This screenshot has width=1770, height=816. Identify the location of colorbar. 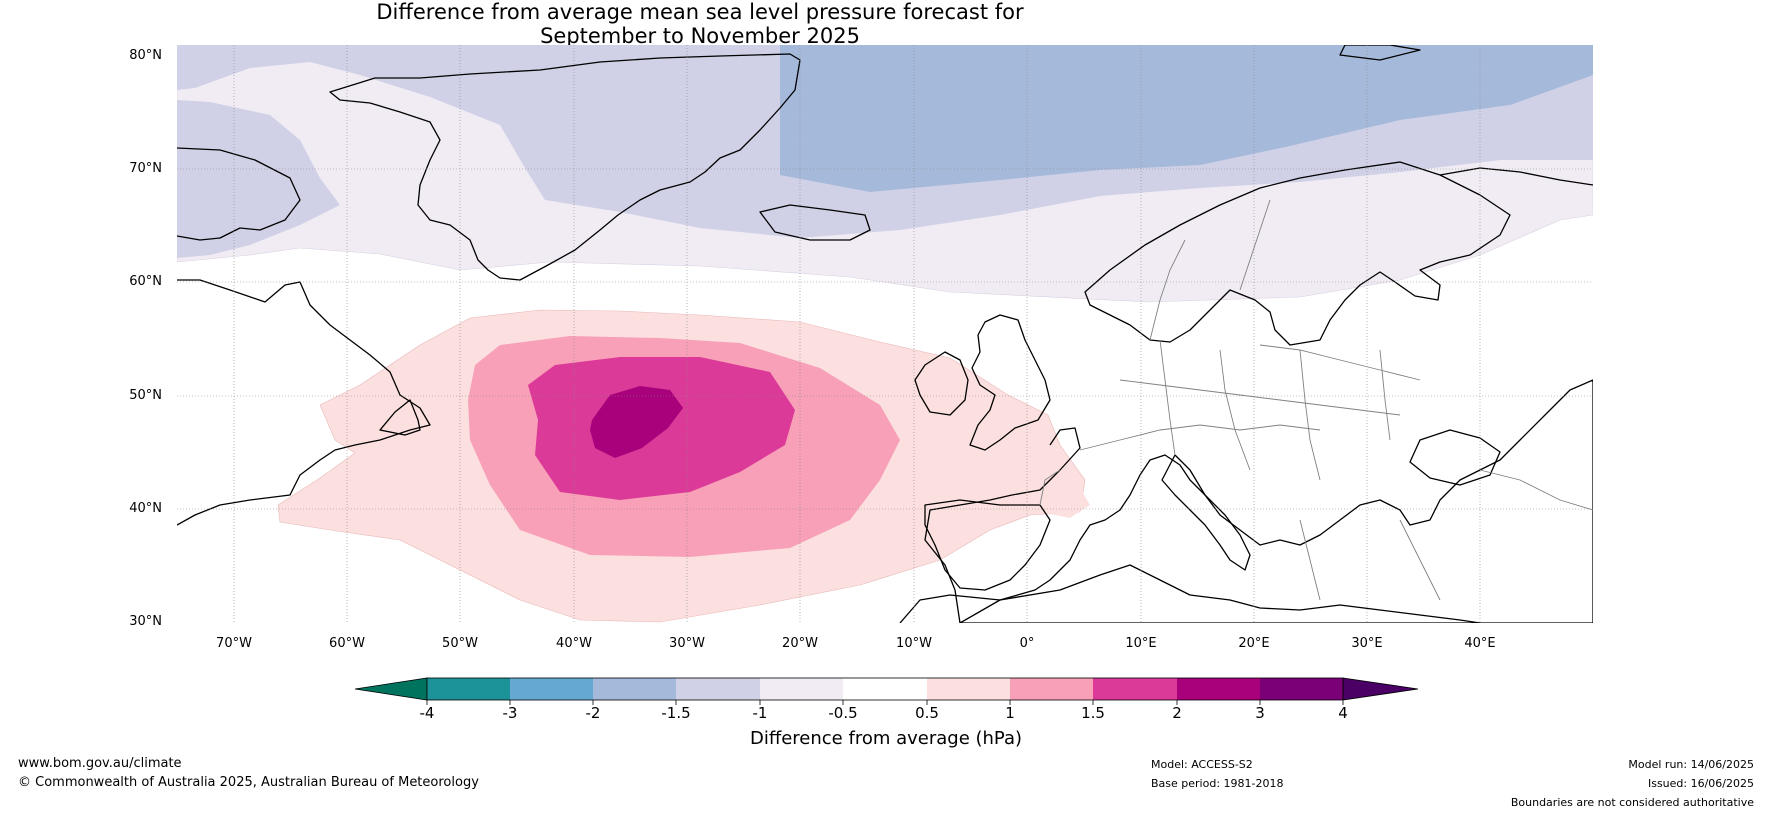
(886, 691).